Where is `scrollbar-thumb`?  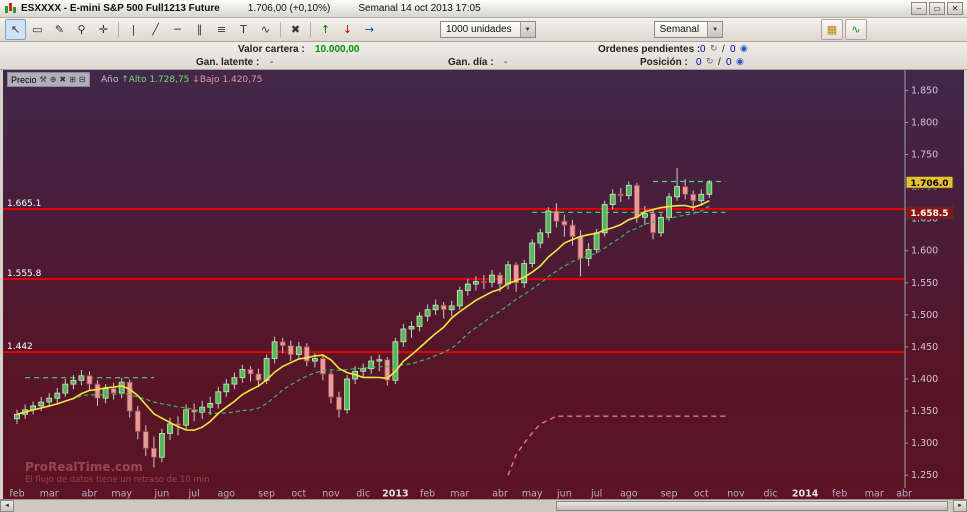
scrollbar-thumb is located at coordinates (752, 506).